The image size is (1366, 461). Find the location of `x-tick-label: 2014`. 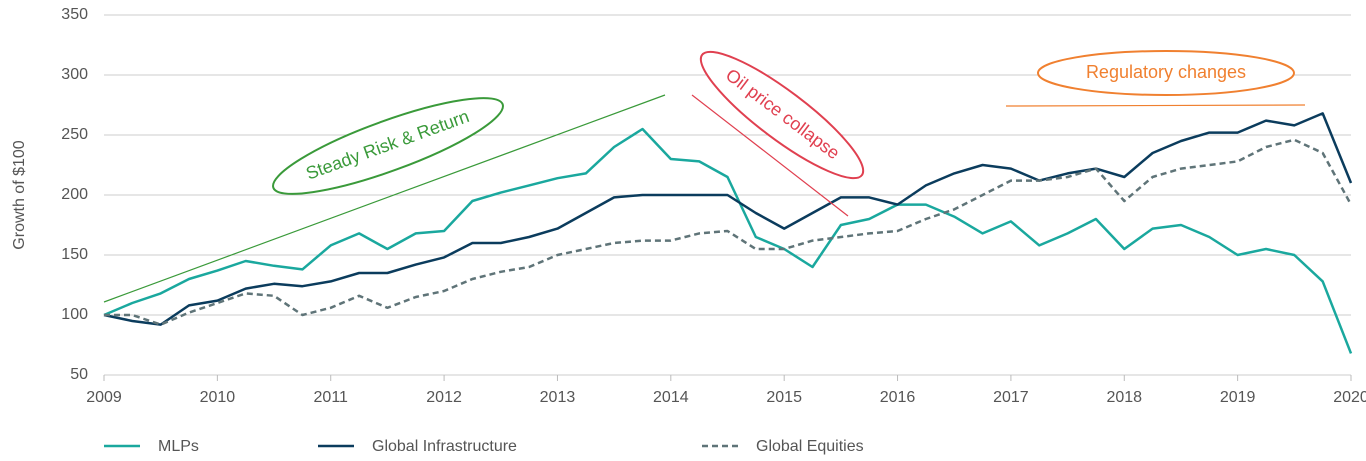

x-tick-label: 2014 is located at coordinates (671, 397).